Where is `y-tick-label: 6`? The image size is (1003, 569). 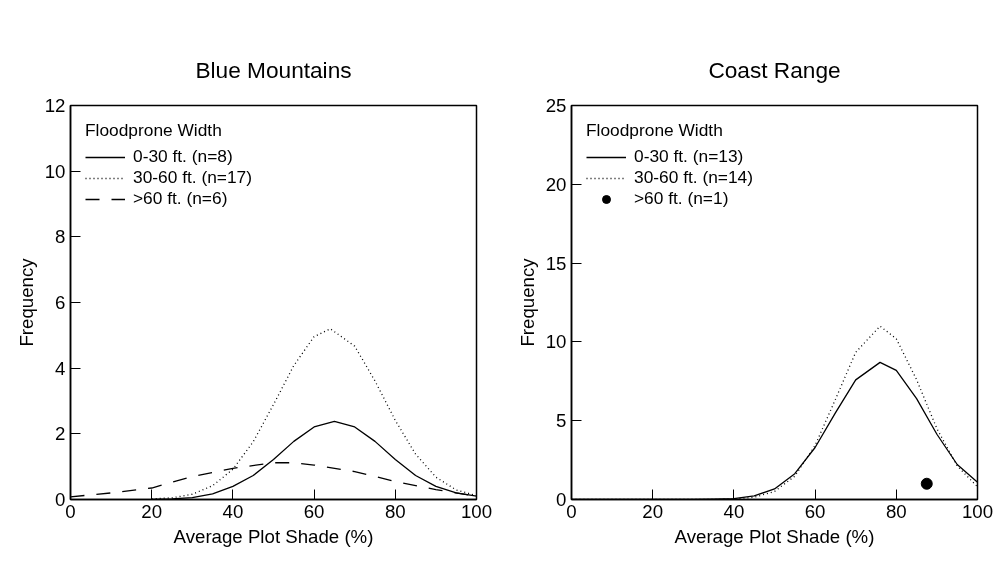 y-tick-label: 6 is located at coordinates (60, 302).